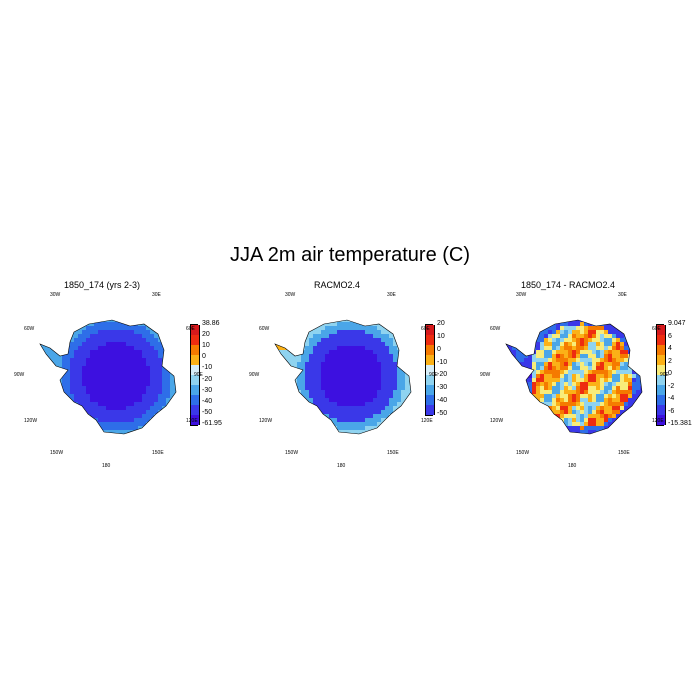  What do you see at coordinates (336, 285) in the screenshot?
I see `panel-title: RACMO2.4` at bounding box center [336, 285].